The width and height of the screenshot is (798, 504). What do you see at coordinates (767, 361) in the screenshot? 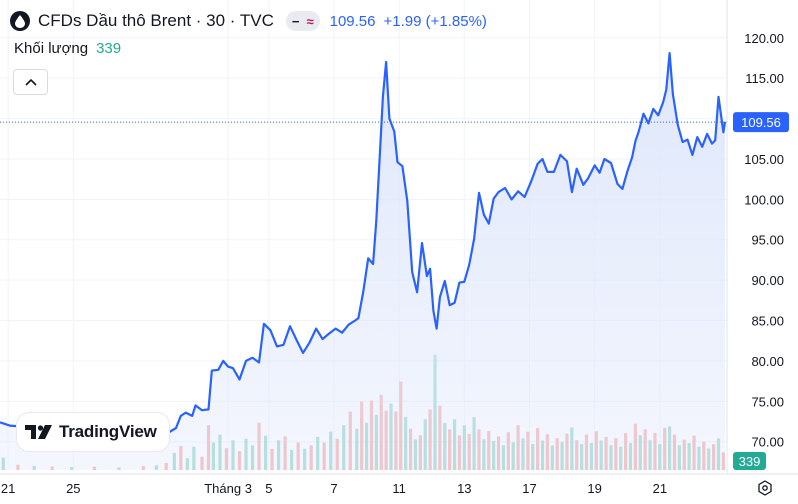
I see `y-tick-label: 80.00` at bounding box center [767, 361].